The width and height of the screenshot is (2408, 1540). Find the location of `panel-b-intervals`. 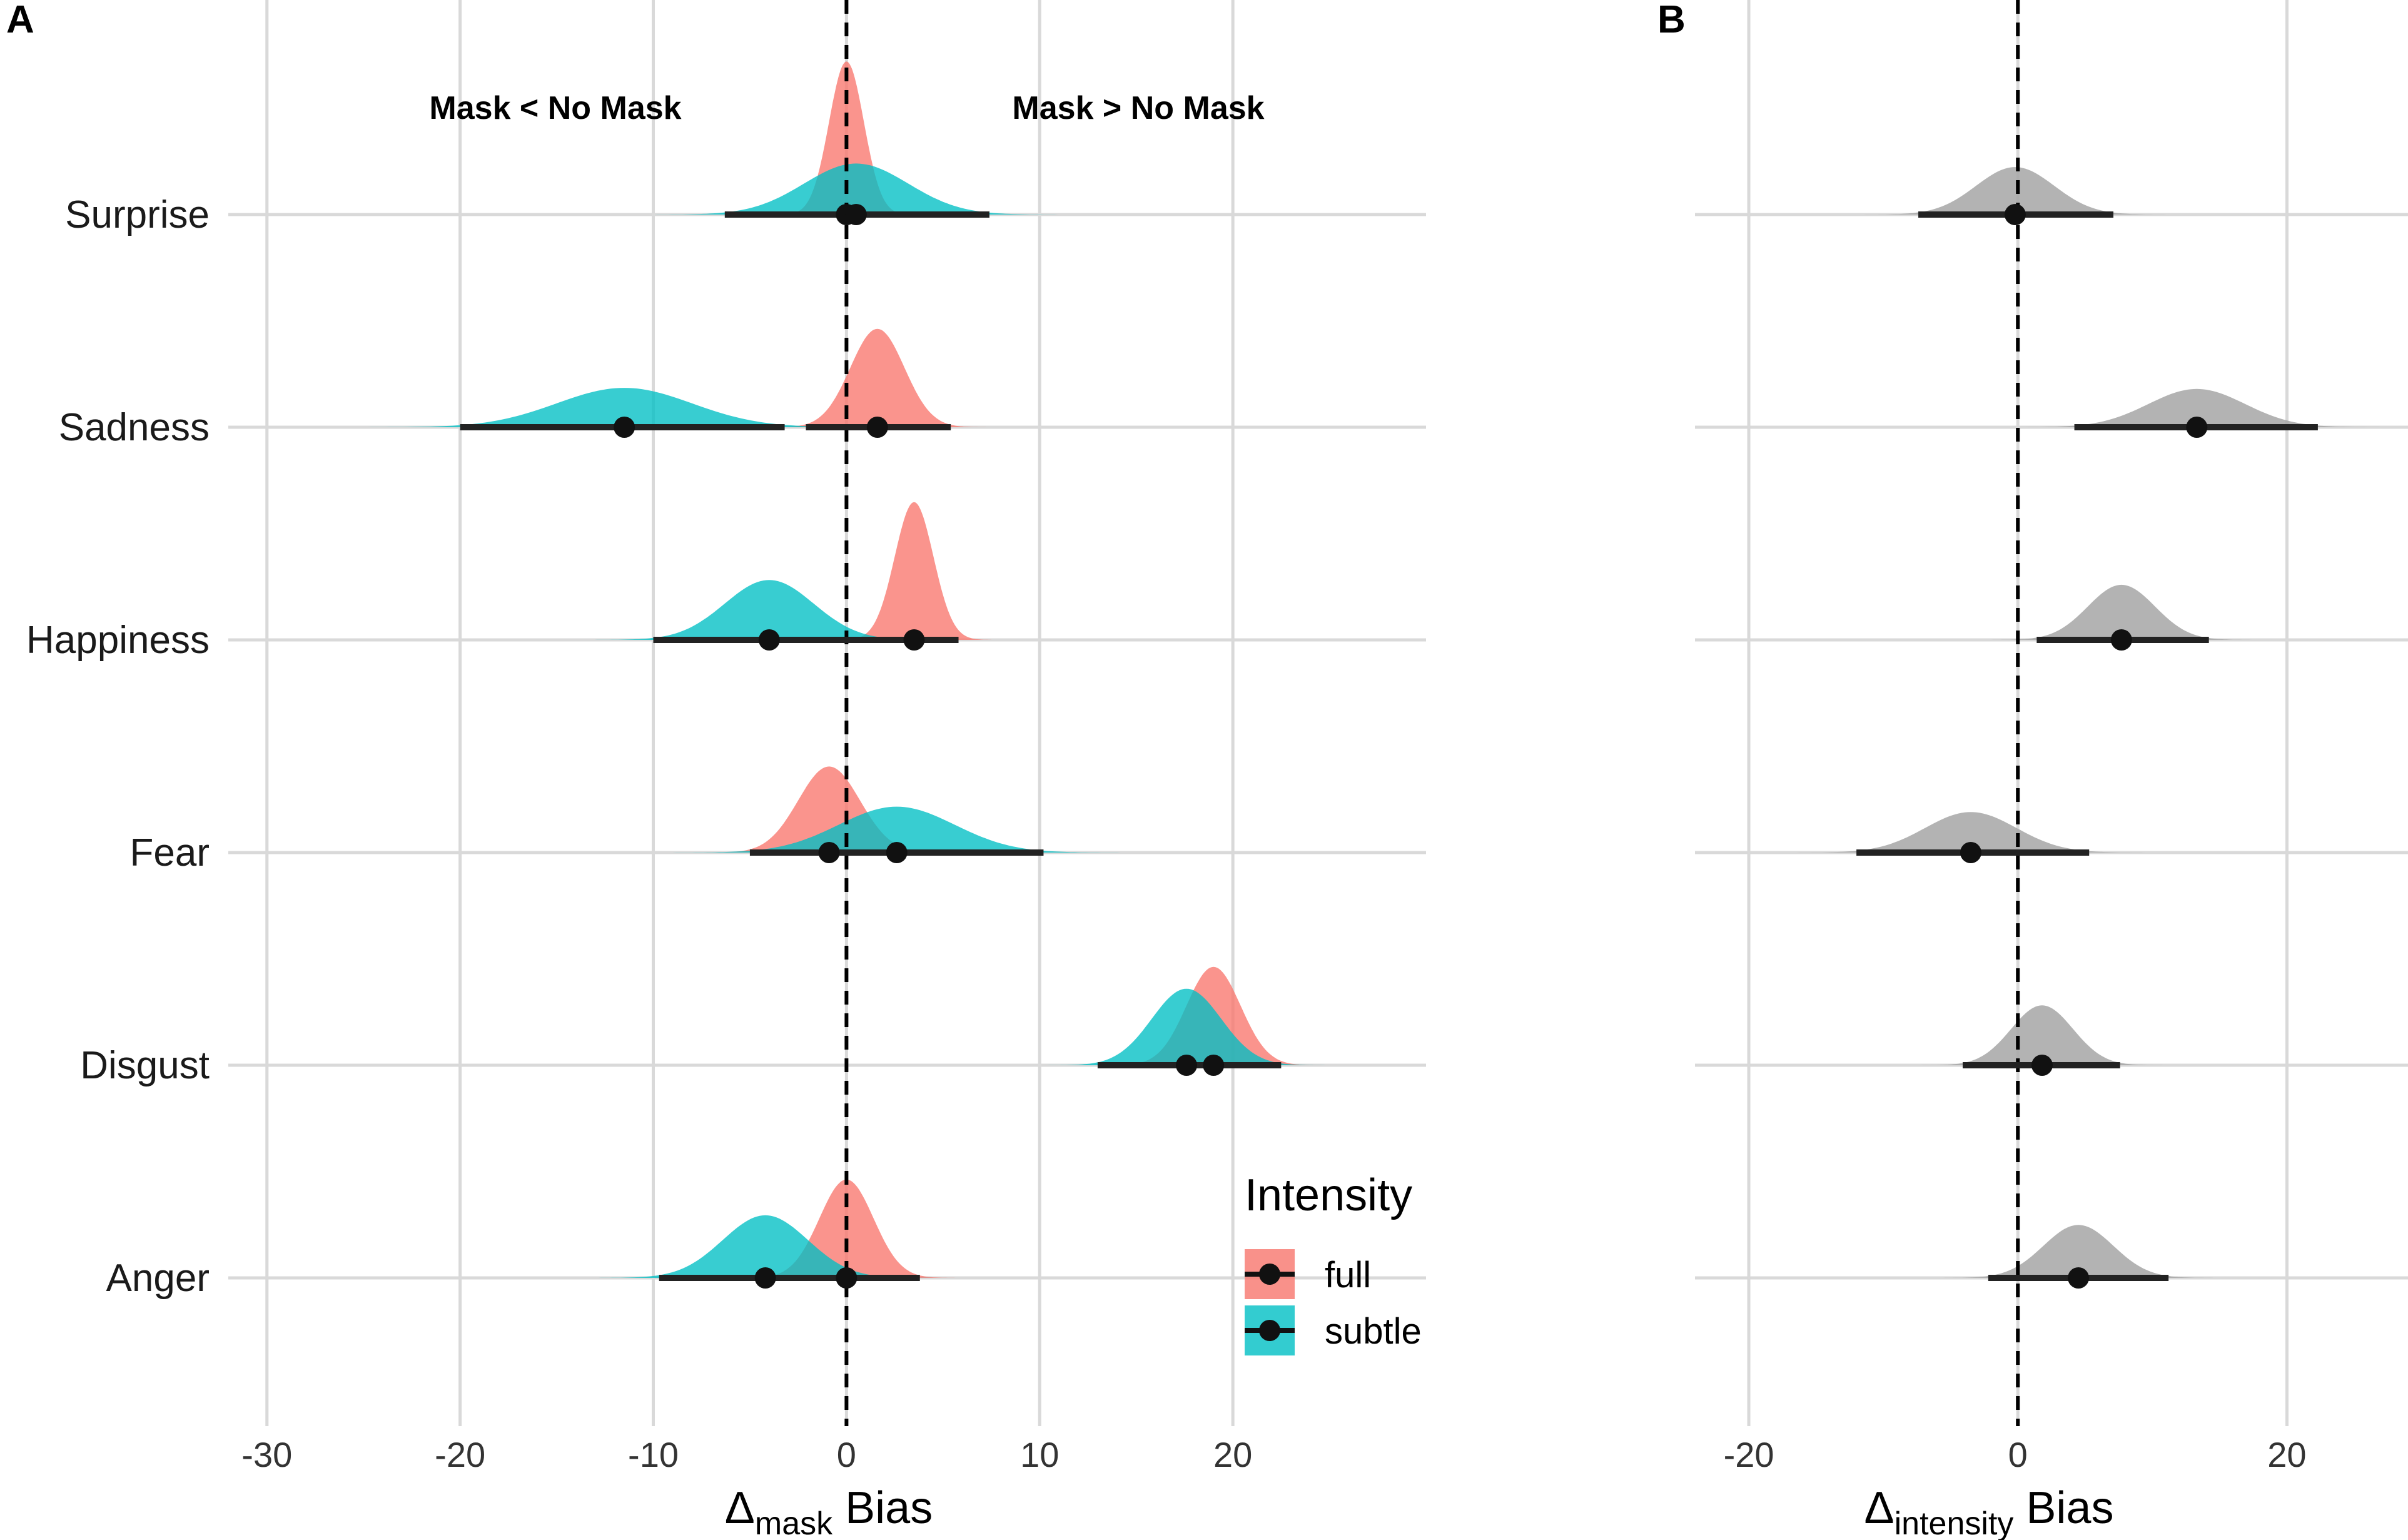

panel-b-intervals is located at coordinates (2087, 746).